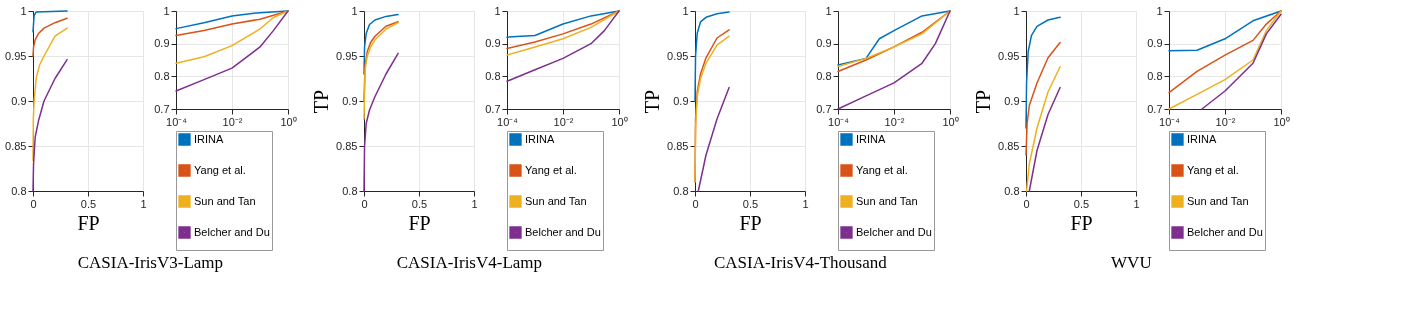  What do you see at coordinates (800, 262) in the screenshot?
I see `text: CASIA-IrisV4-Thousand` at bounding box center [800, 262].